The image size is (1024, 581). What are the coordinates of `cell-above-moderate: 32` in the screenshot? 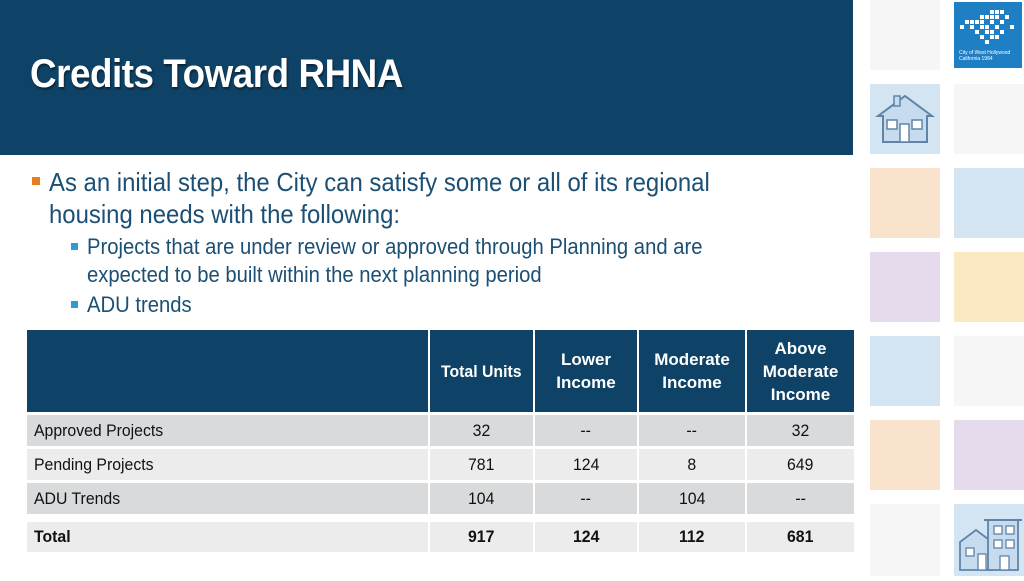 It's located at (799, 430).